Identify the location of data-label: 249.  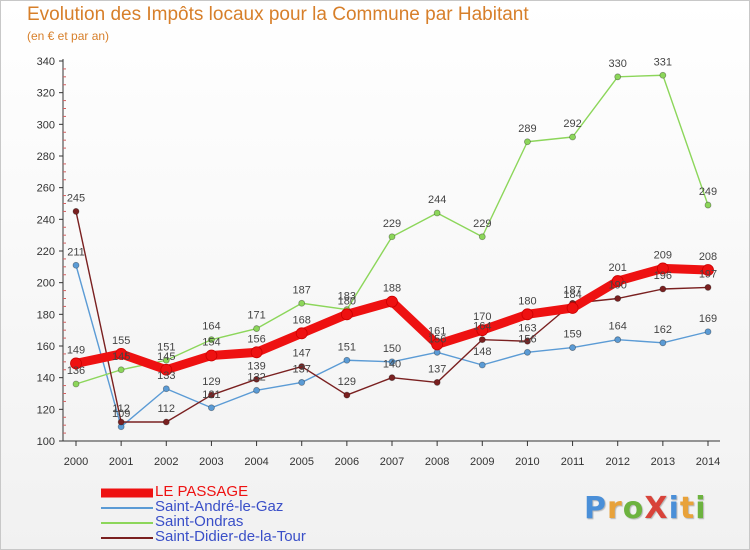
(708, 192).